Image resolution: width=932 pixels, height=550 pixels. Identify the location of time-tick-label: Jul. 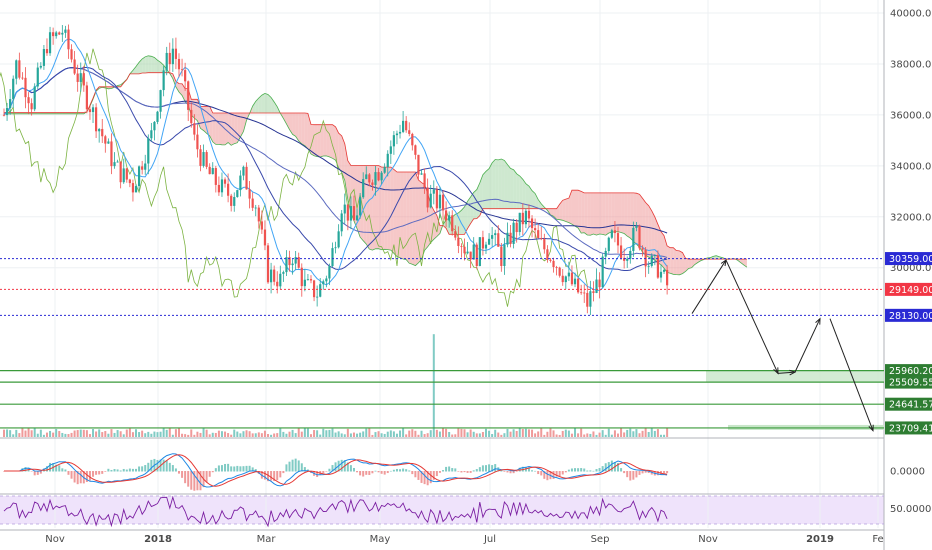
(489, 539).